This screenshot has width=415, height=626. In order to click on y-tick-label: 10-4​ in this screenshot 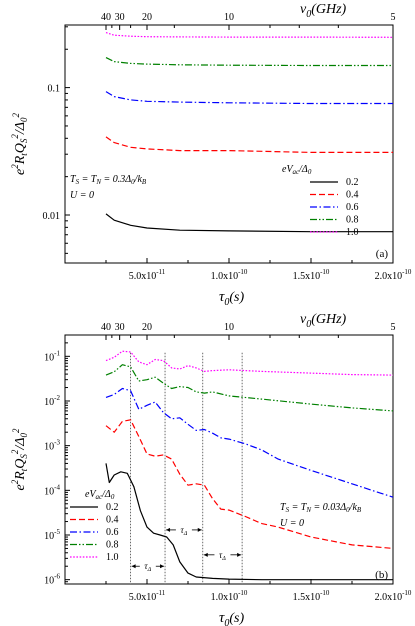, I will do `click(52, 490)`.